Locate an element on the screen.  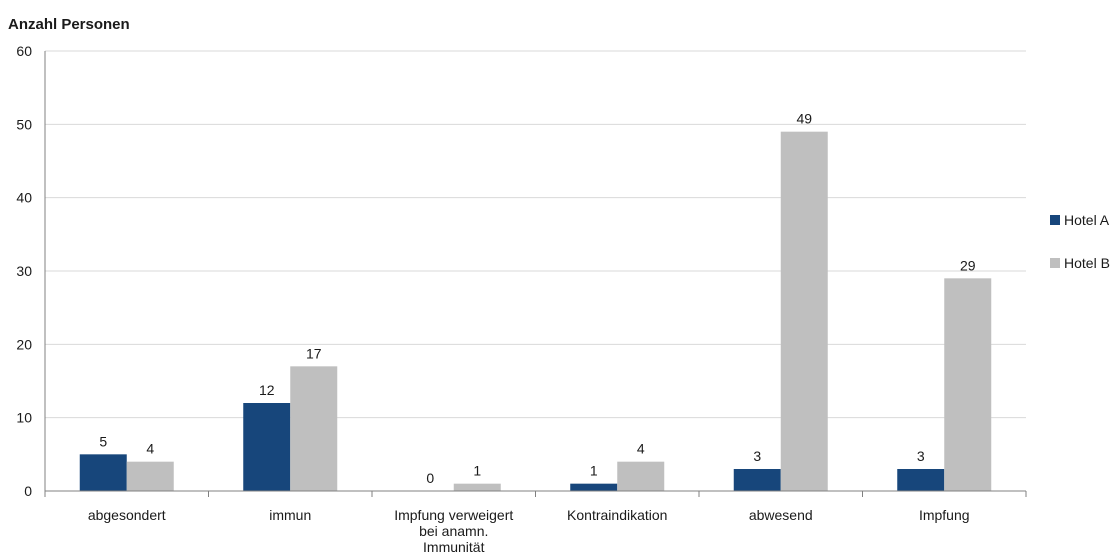
data-label: 49 is located at coordinates (804, 119).